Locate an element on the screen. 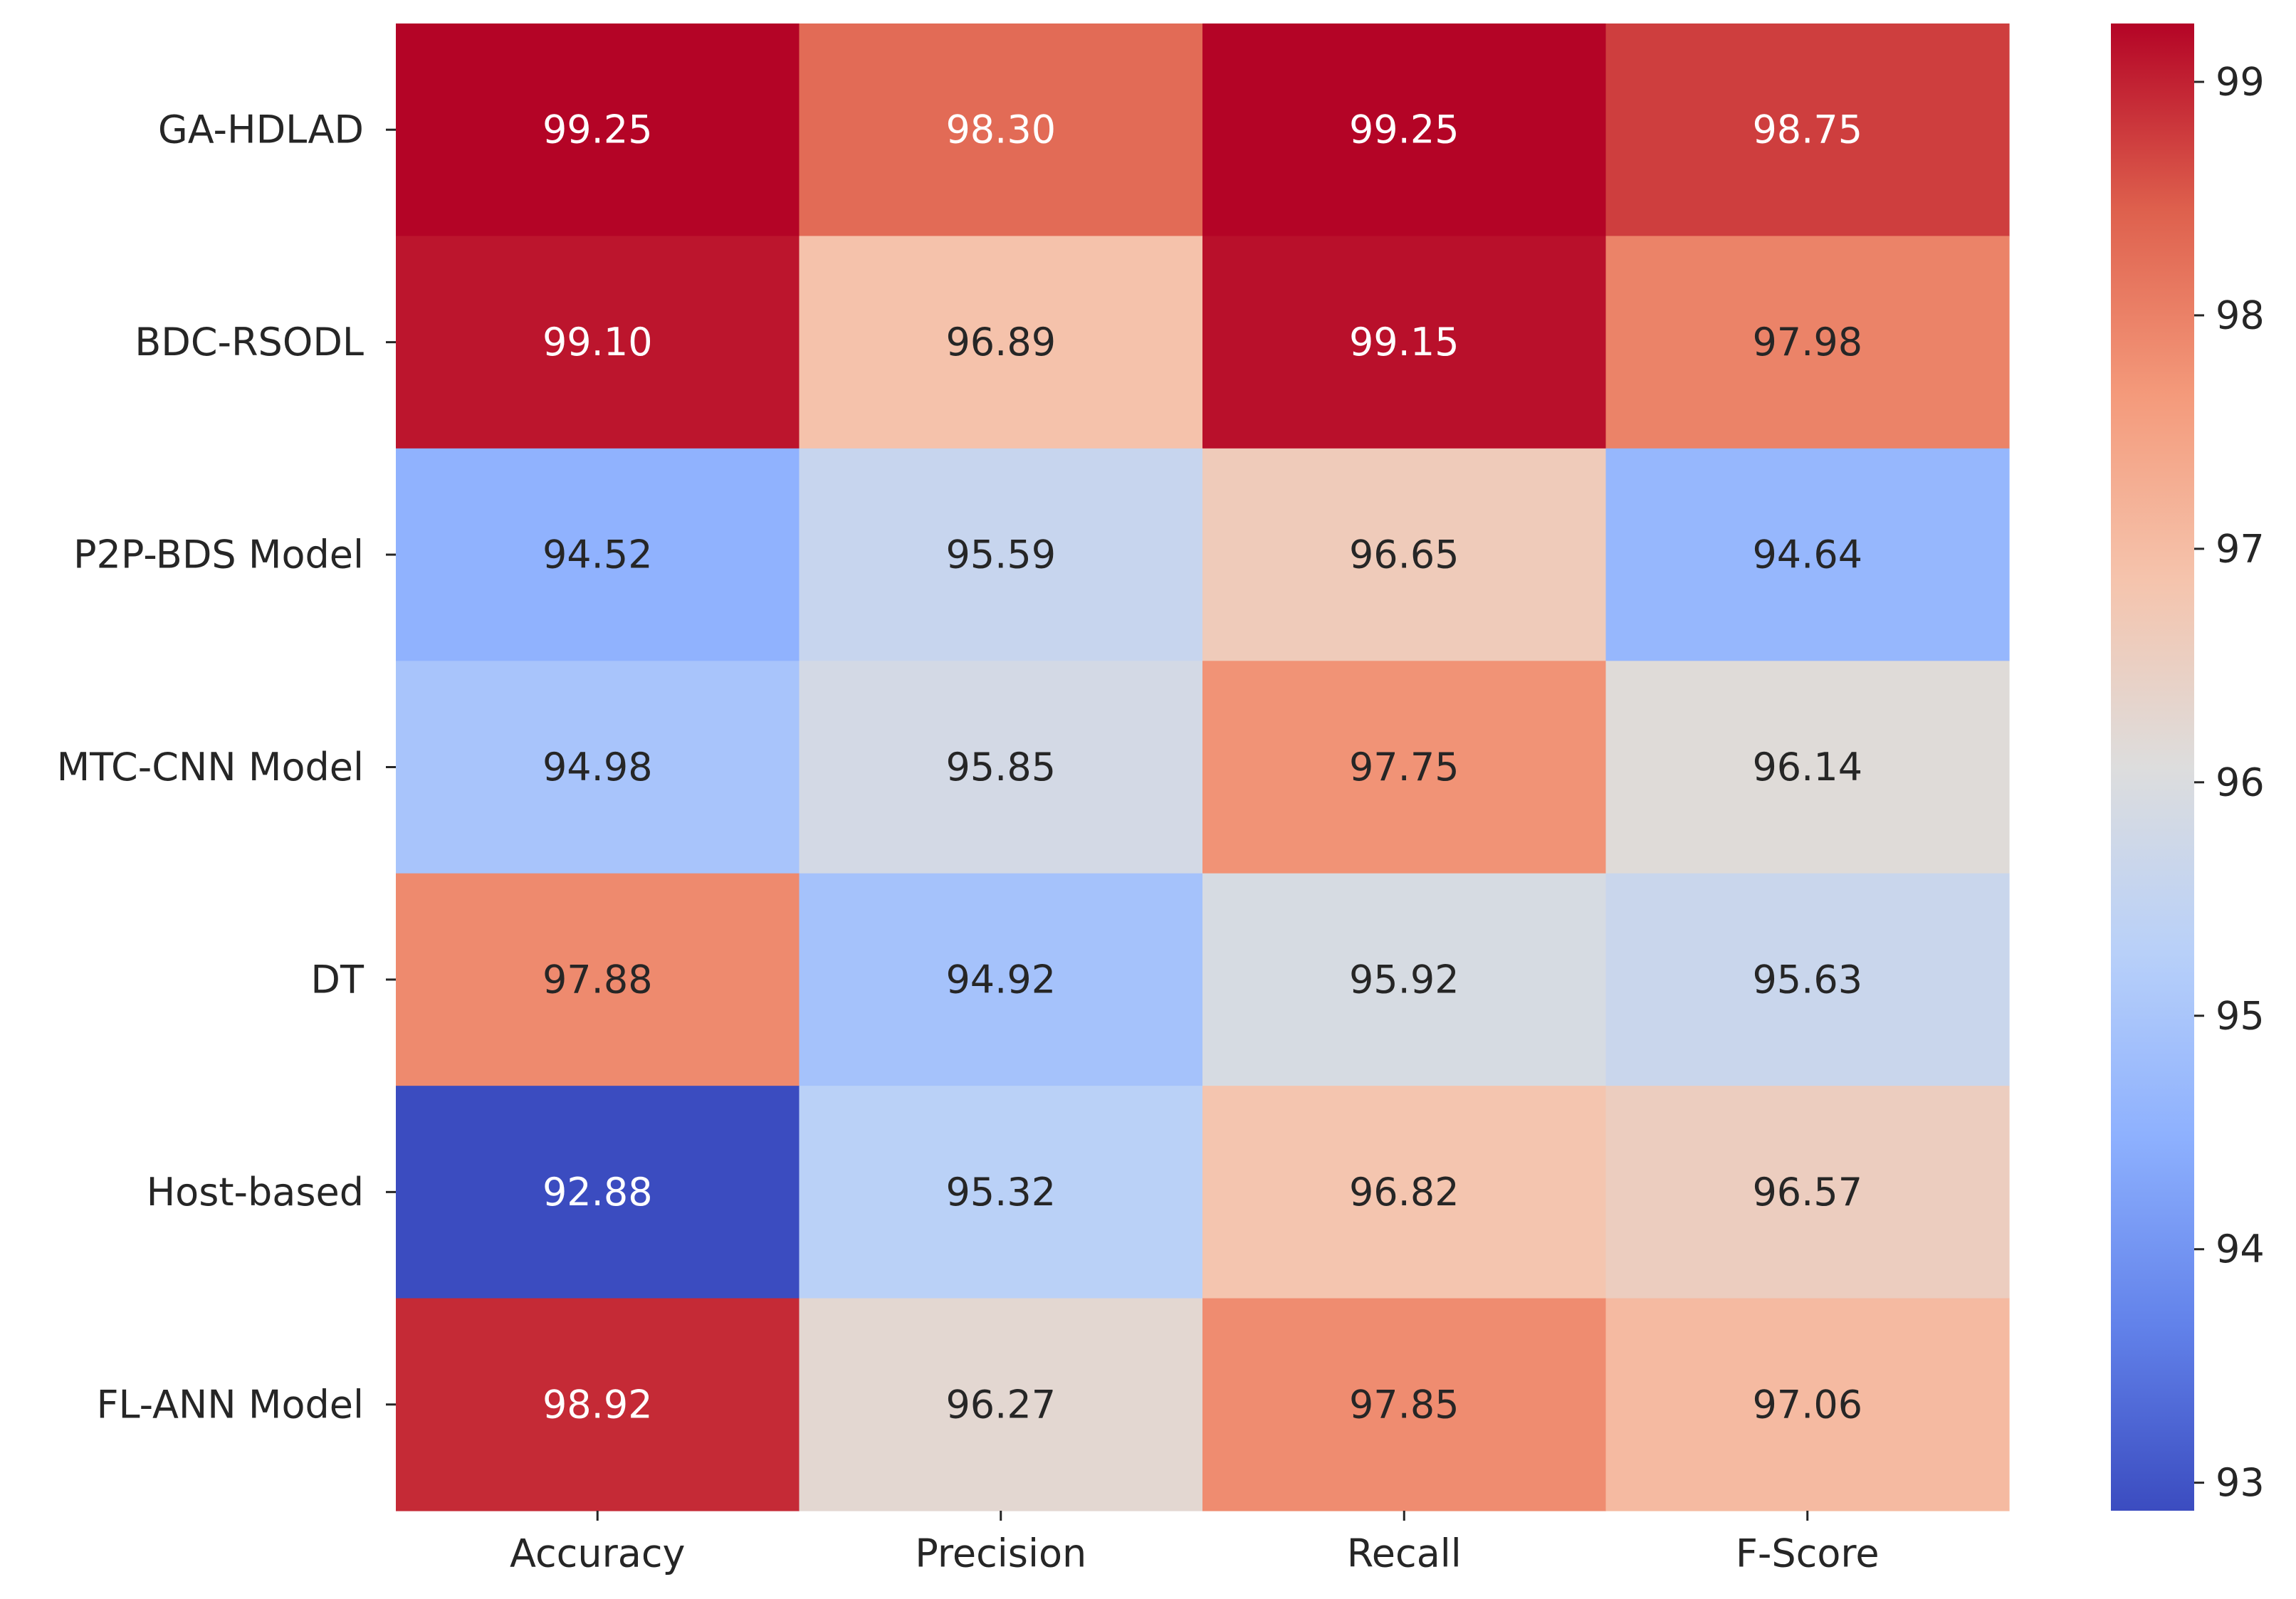 The width and height of the screenshot is (2296, 1599). colorbar-tick-label: 96 is located at coordinates (2240, 782).